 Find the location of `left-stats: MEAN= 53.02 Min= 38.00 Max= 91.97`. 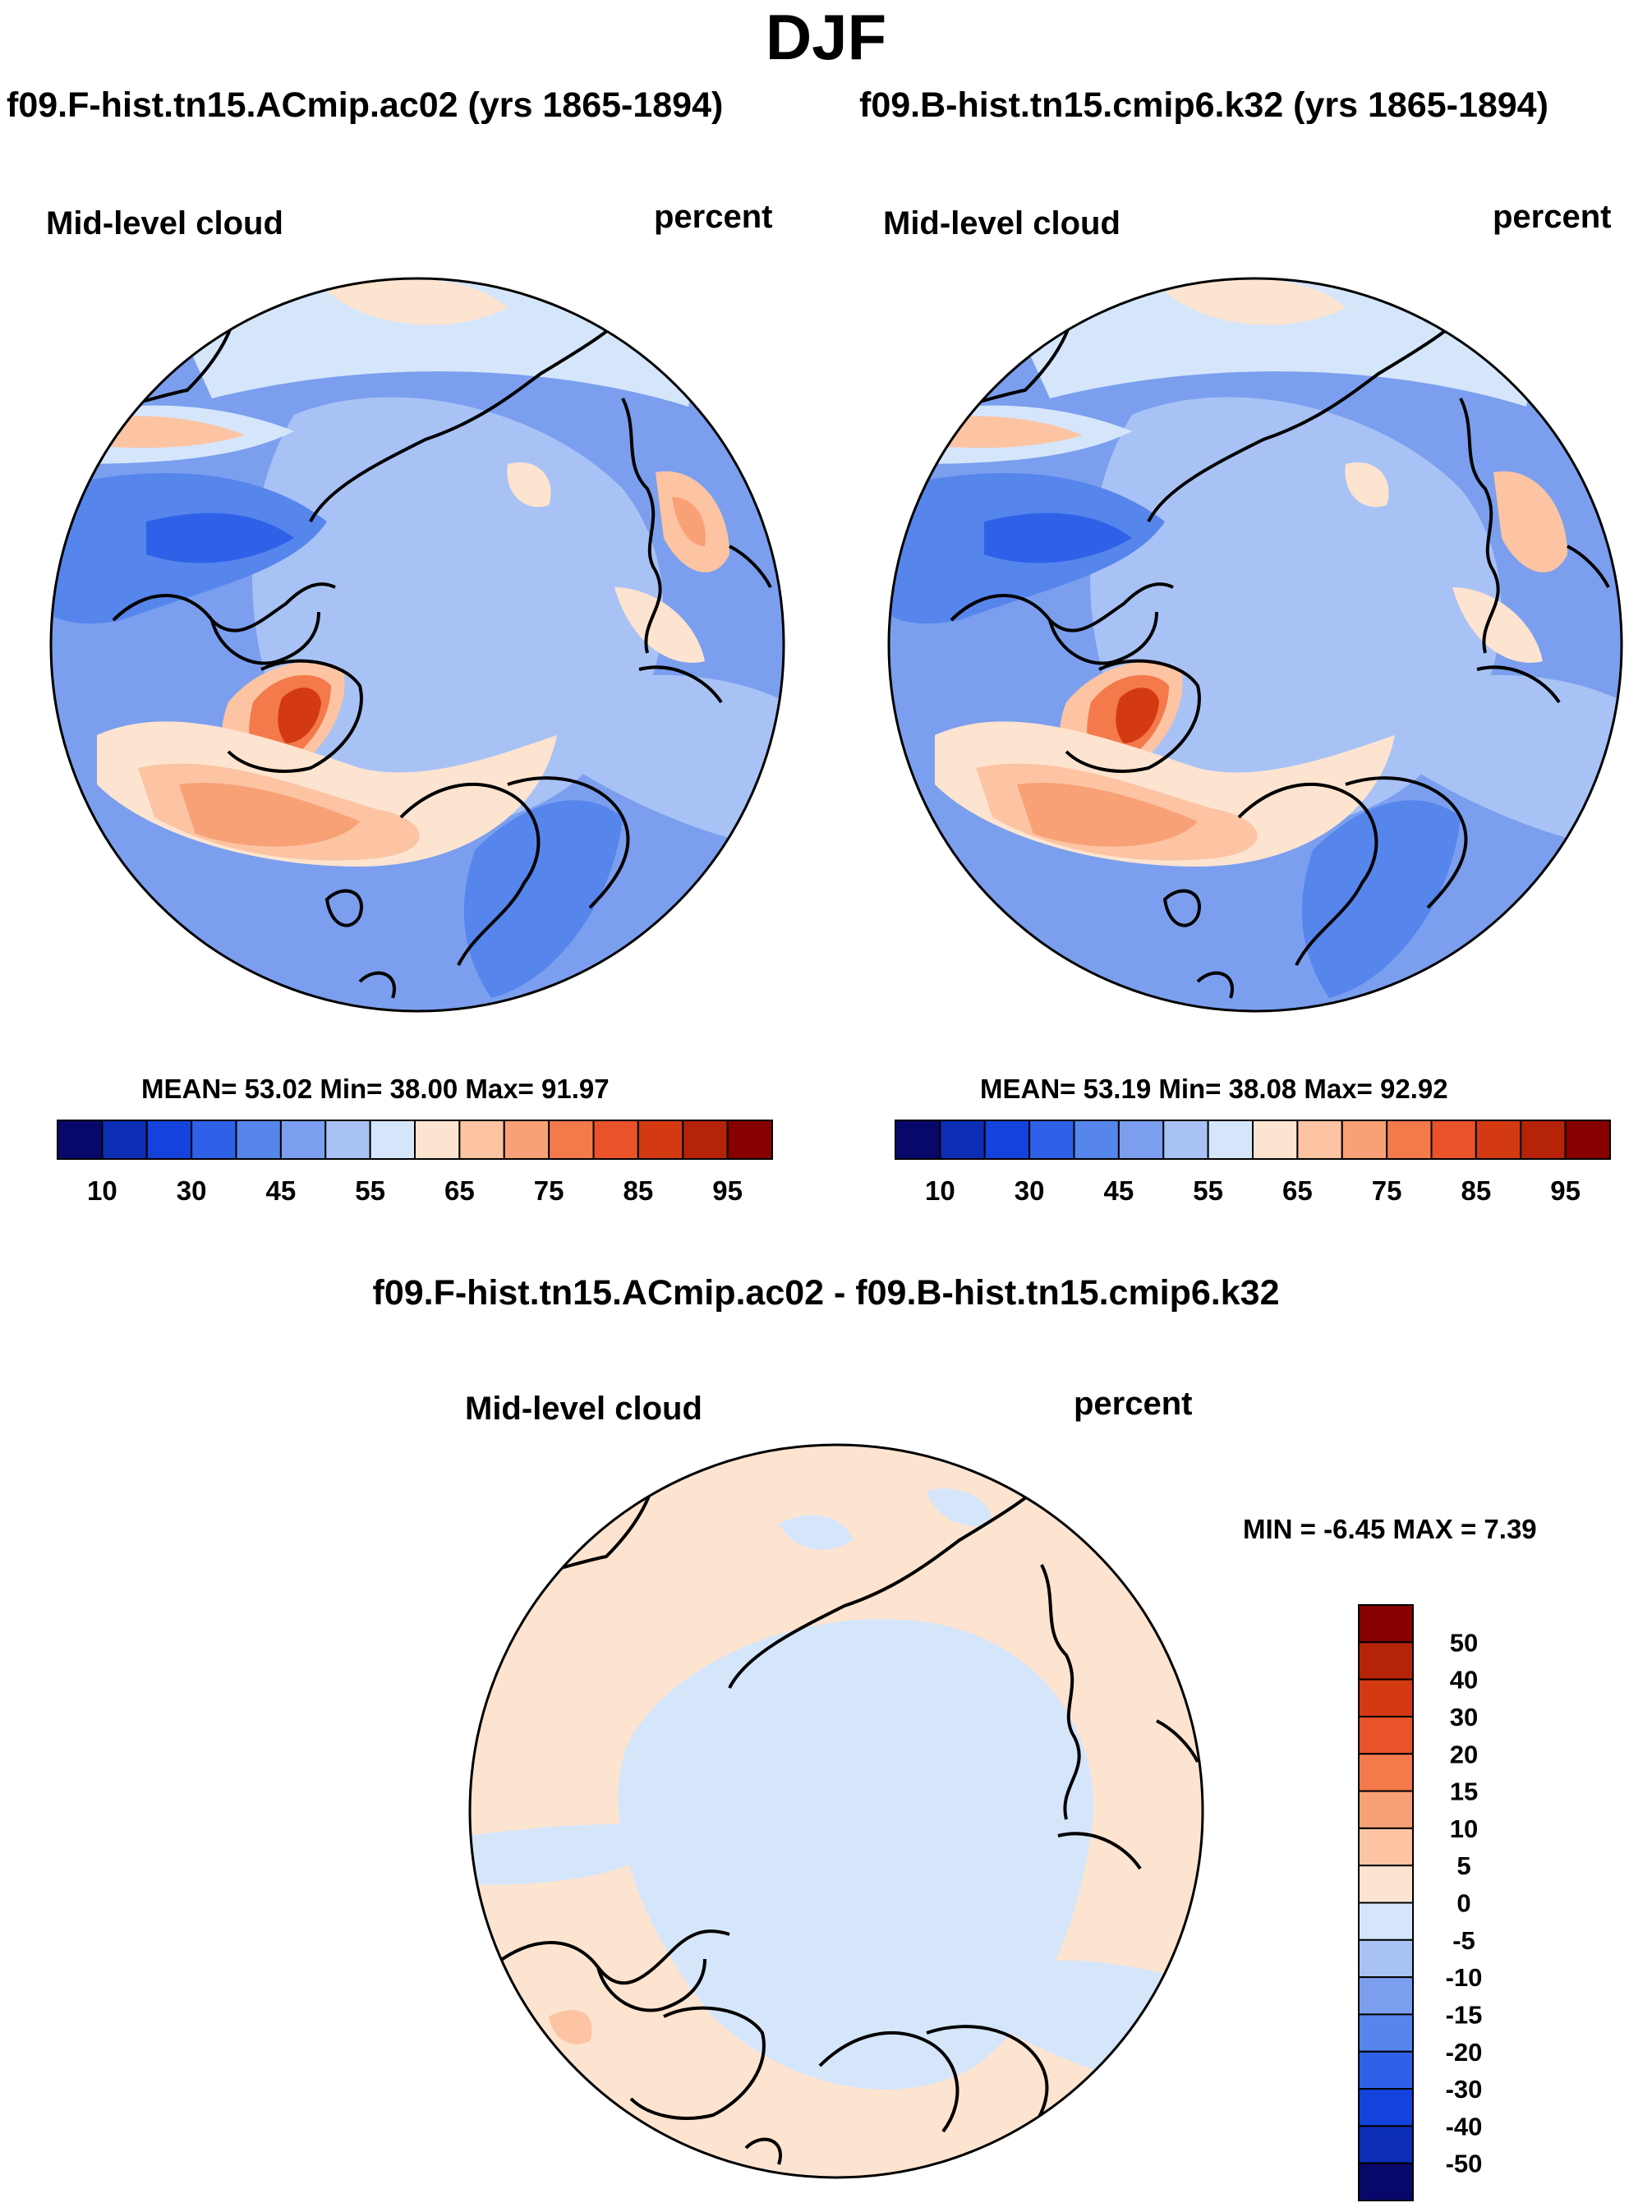

left-stats: MEAN= 53.02 Min= 38.00 Max= 91.97 is located at coordinates (376, 1089).